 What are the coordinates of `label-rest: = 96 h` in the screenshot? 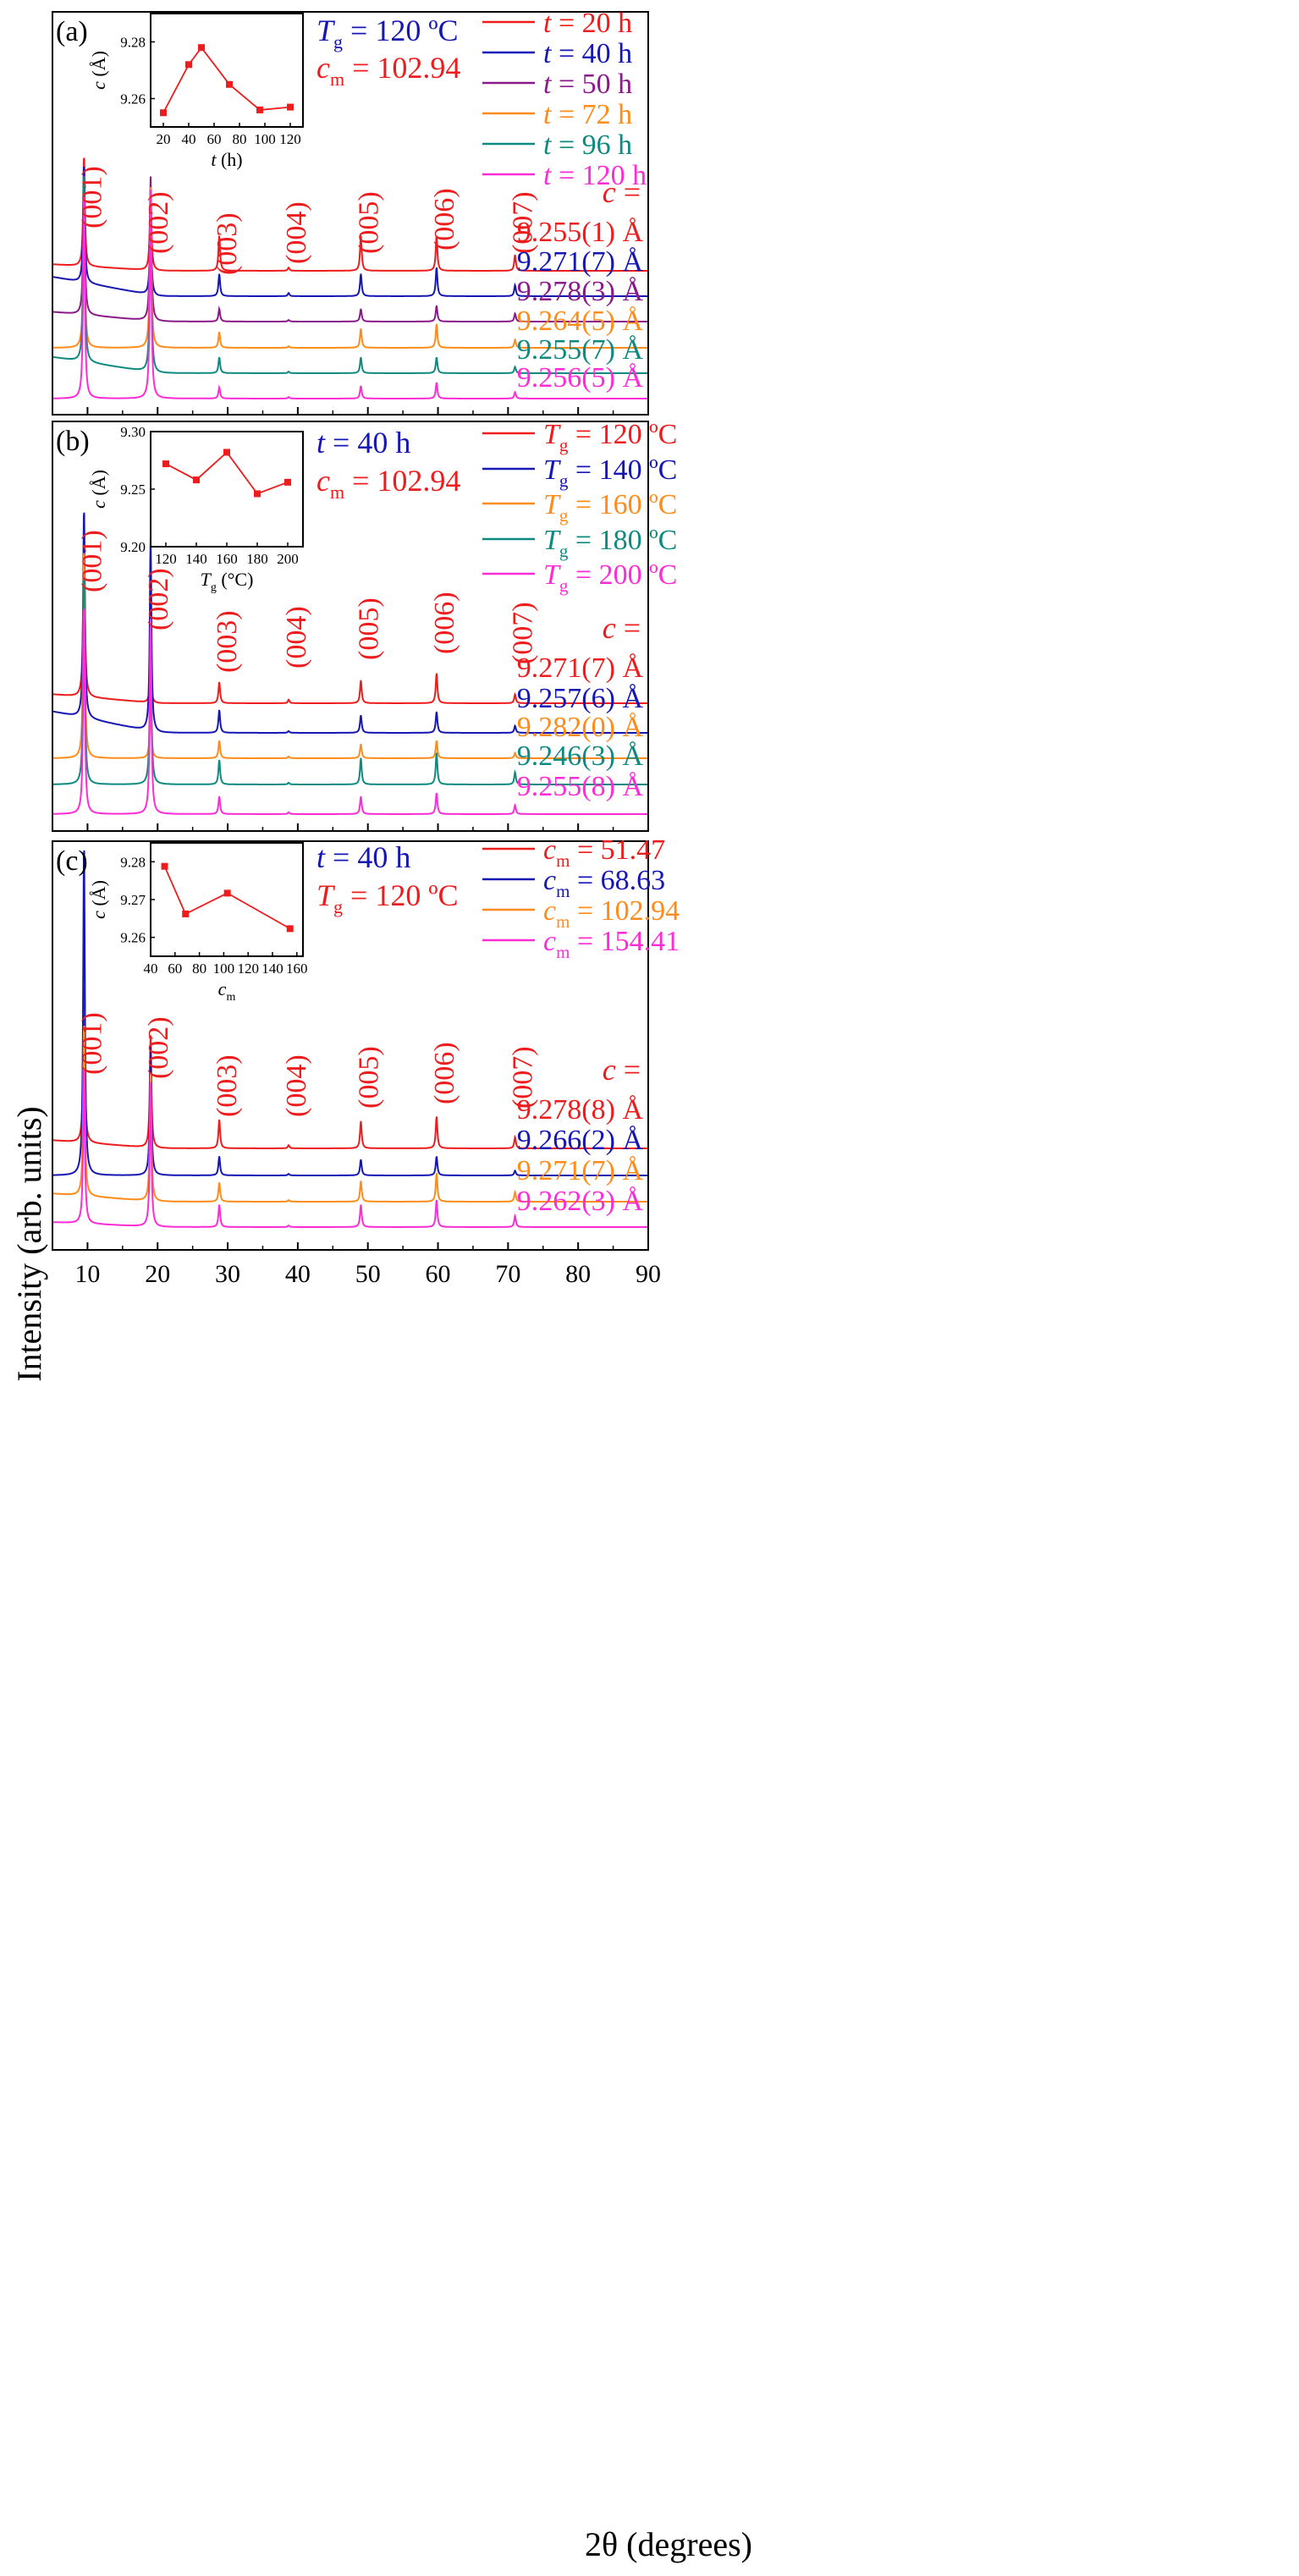 It's located at (591, 145).